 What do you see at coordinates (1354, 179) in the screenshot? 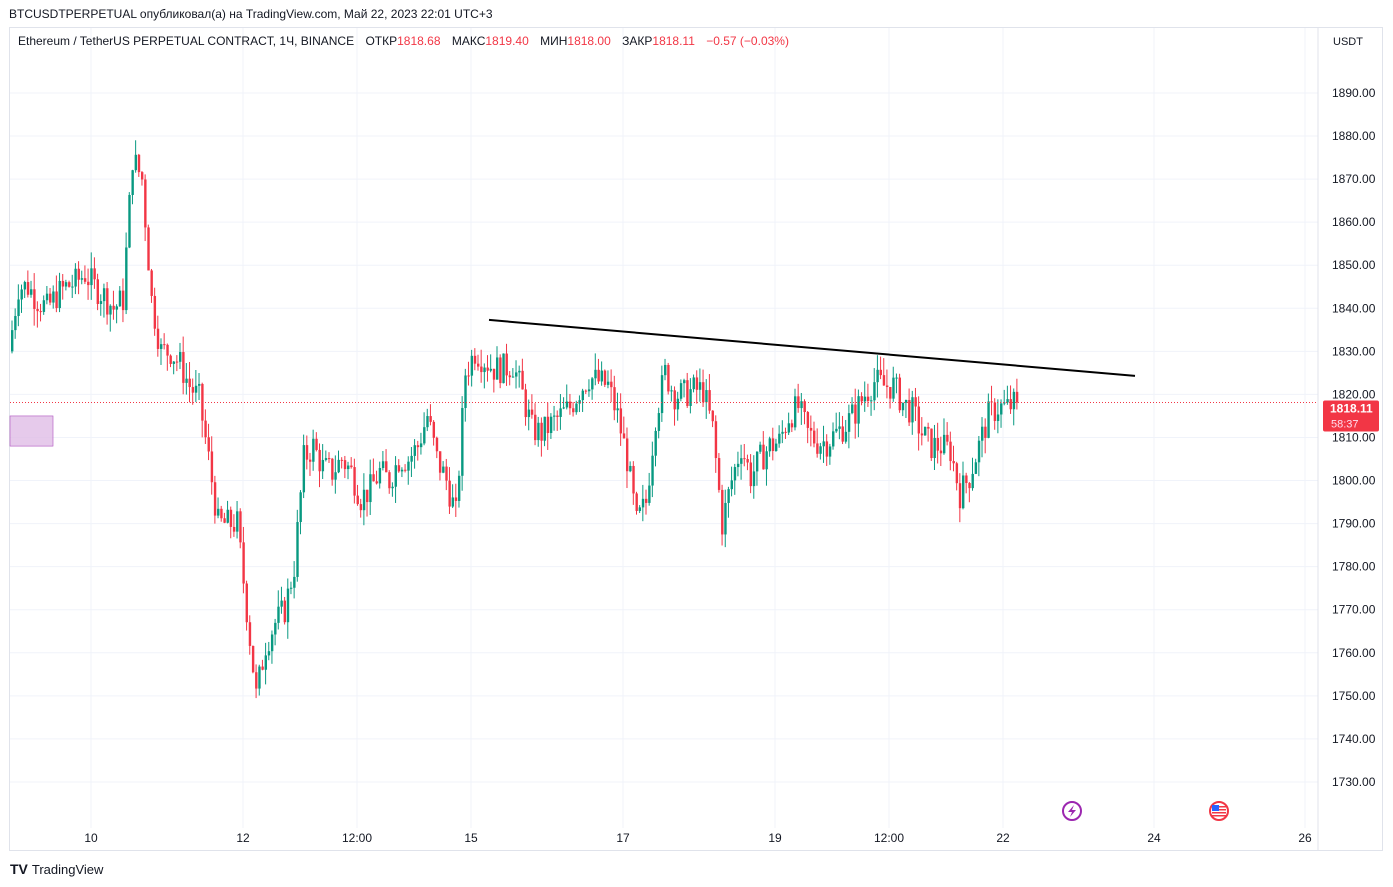
I see `y-tick-label: 1870.00` at bounding box center [1354, 179].